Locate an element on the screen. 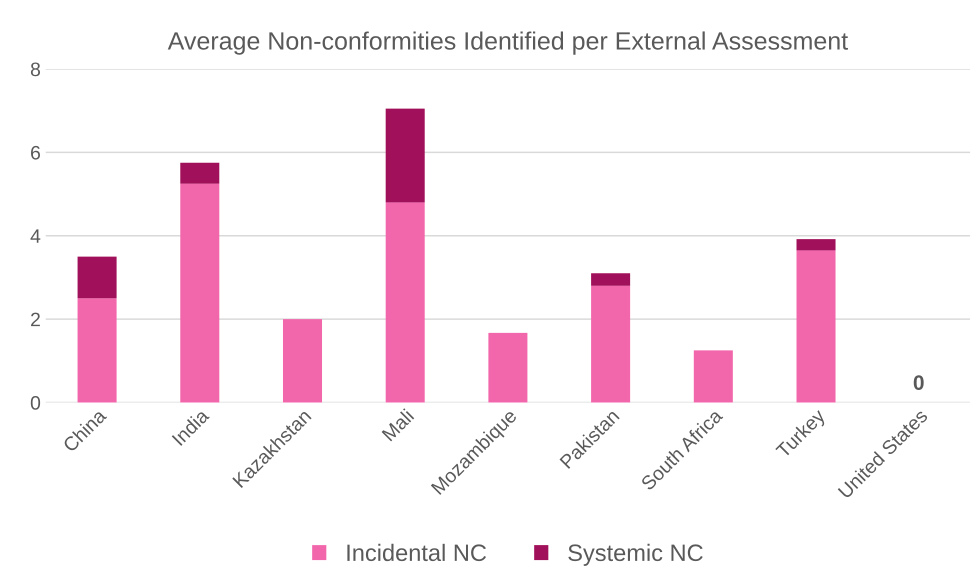 The width and height of the screenshot is (973, 575). y-tick-label: 0 is located at coordinates (35, 403).